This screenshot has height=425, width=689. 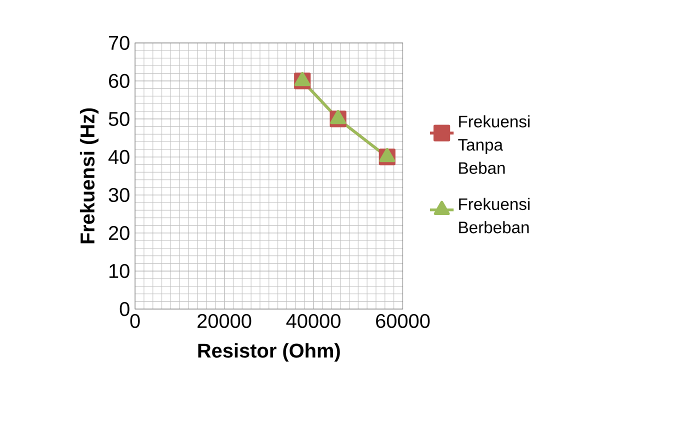 I want to click on y-axis-title: Frekuensi (Hz), so click(x=89, y=176).